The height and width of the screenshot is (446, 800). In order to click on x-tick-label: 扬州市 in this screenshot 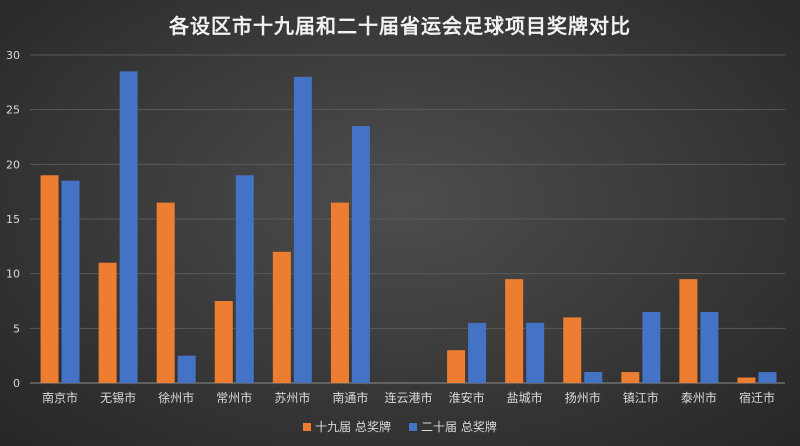, I will do `click(583, 397)`.